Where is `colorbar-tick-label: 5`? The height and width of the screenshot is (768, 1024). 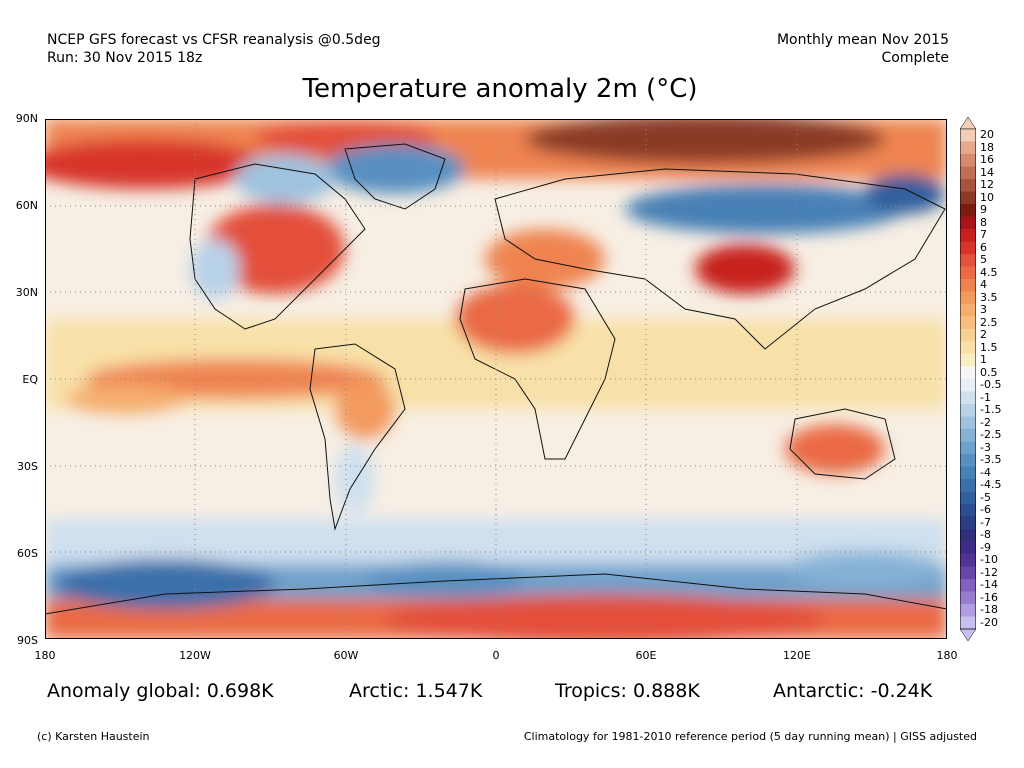
colorbar-tick-label: 5 is located at coordinates (983, 260).